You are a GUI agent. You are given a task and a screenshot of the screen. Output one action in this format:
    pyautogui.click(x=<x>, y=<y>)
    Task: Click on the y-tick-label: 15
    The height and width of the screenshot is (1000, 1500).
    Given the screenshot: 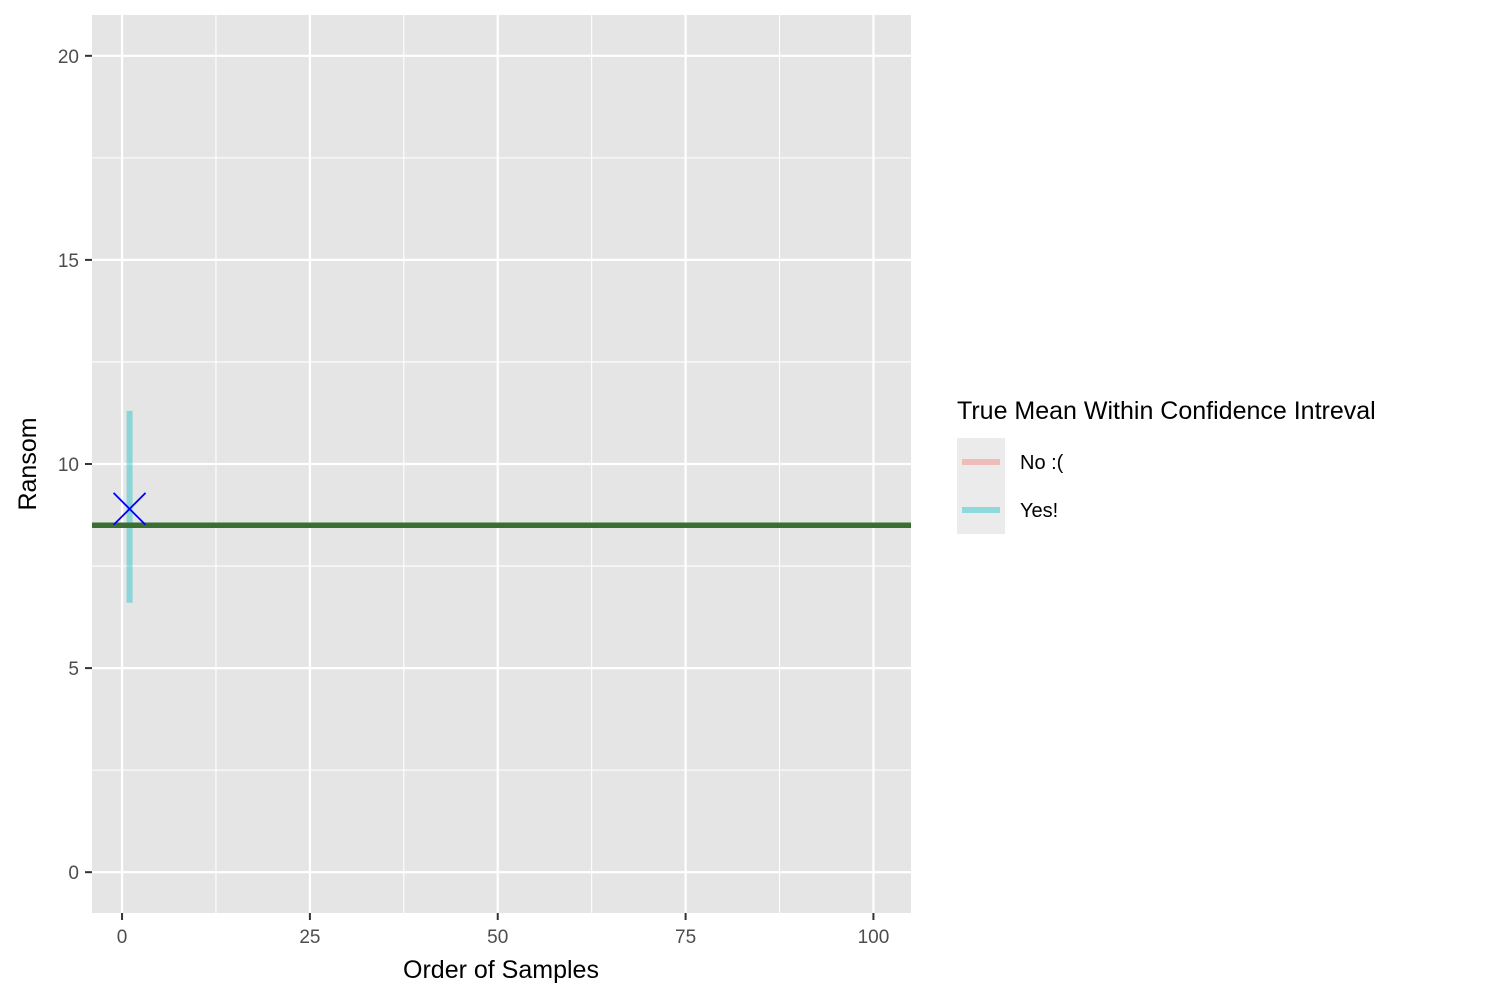 What is the action you would take?
    pyautogui.click(x=68, y=261)
    